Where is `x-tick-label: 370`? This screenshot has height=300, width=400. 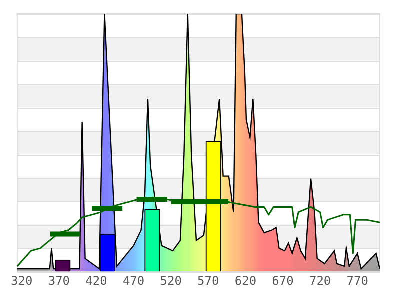
x-tick-label: 370 is located at coordinates (59, 281).